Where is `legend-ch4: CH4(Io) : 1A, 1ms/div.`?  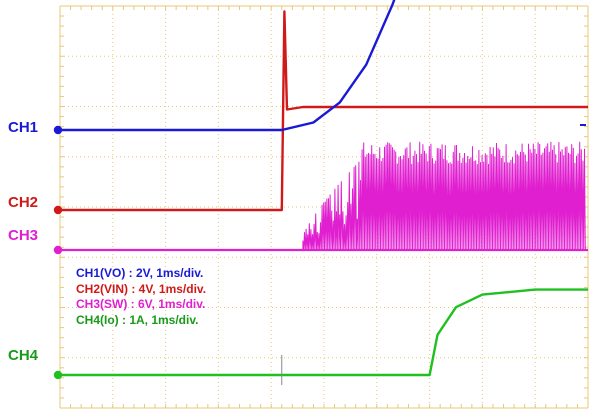
legend-ch4: CH4(Io) : 1A, 1ms/div. is located at coordinates (137, 319).